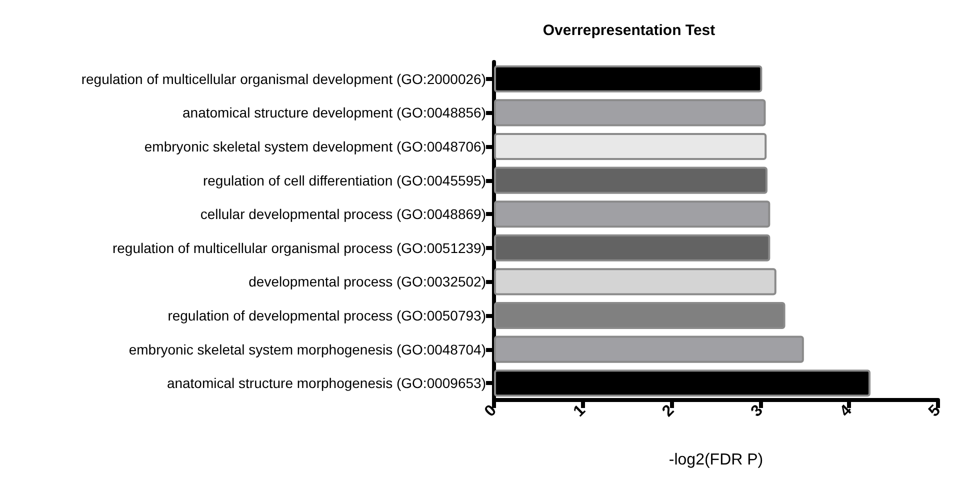  Describe the element at coordinates (757, 411) in the screenshot. I see `x-tick-label: 3` at that location.